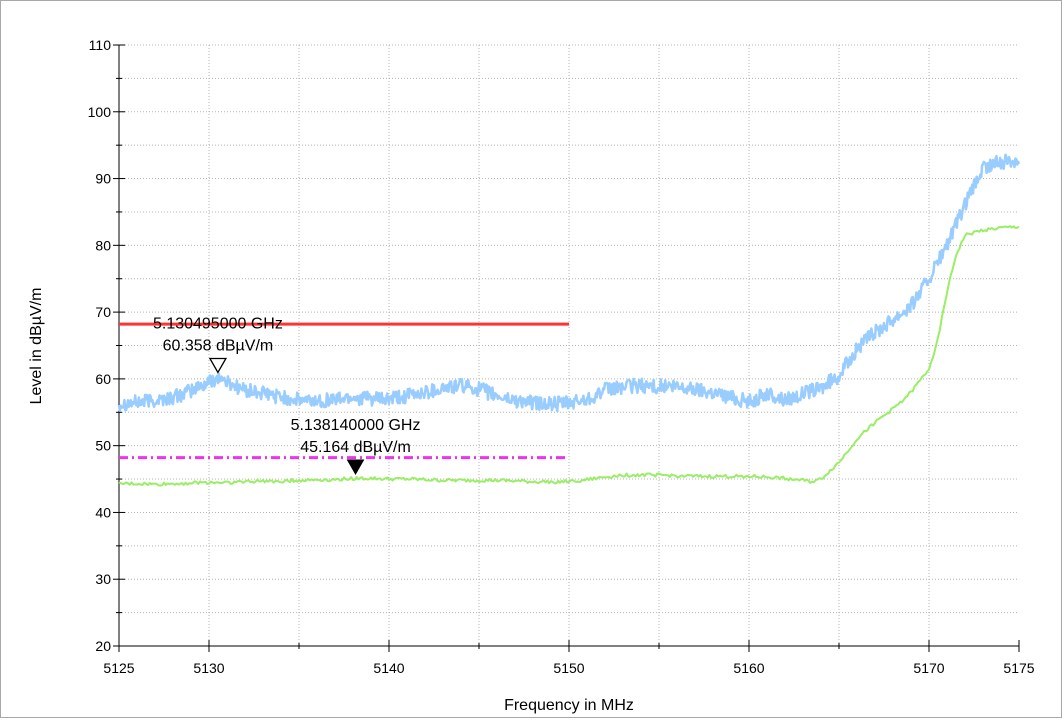  Describe the element at coordinates (103, 179) in the screenshot. I see `y-tick-label: 90` at that location.